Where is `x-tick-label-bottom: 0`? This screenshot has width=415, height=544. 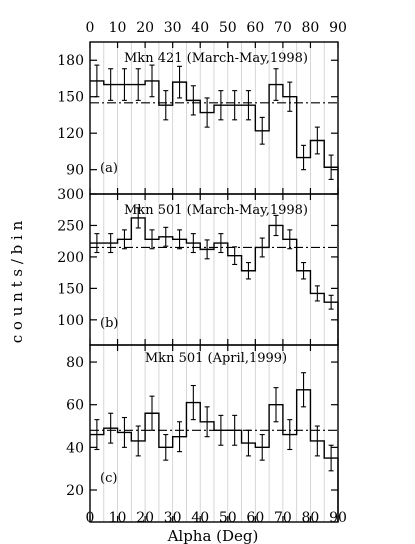
x-tick-label-bottom: 0 is located at coordinates (90, 518).